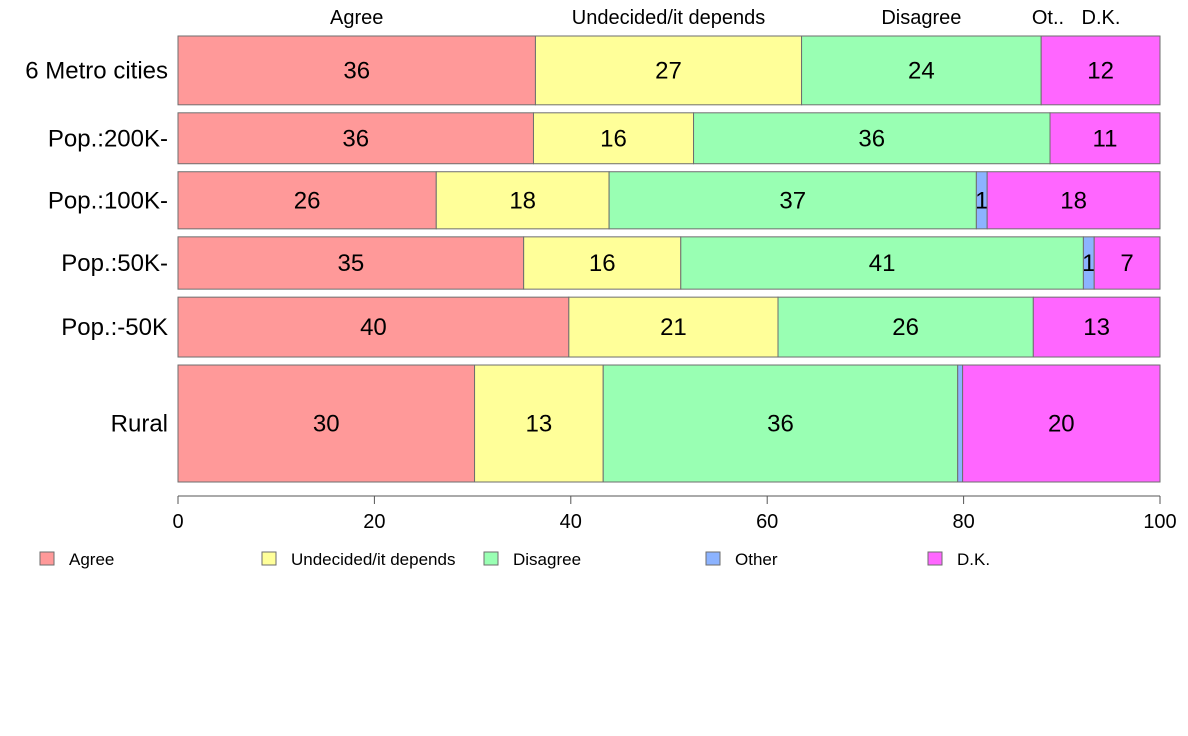 This screenshot has width=1188, height=736. Describe the element at coordinates (108, 138) in the screenshot. I see `category-label: Pop.:200K-` at that location.